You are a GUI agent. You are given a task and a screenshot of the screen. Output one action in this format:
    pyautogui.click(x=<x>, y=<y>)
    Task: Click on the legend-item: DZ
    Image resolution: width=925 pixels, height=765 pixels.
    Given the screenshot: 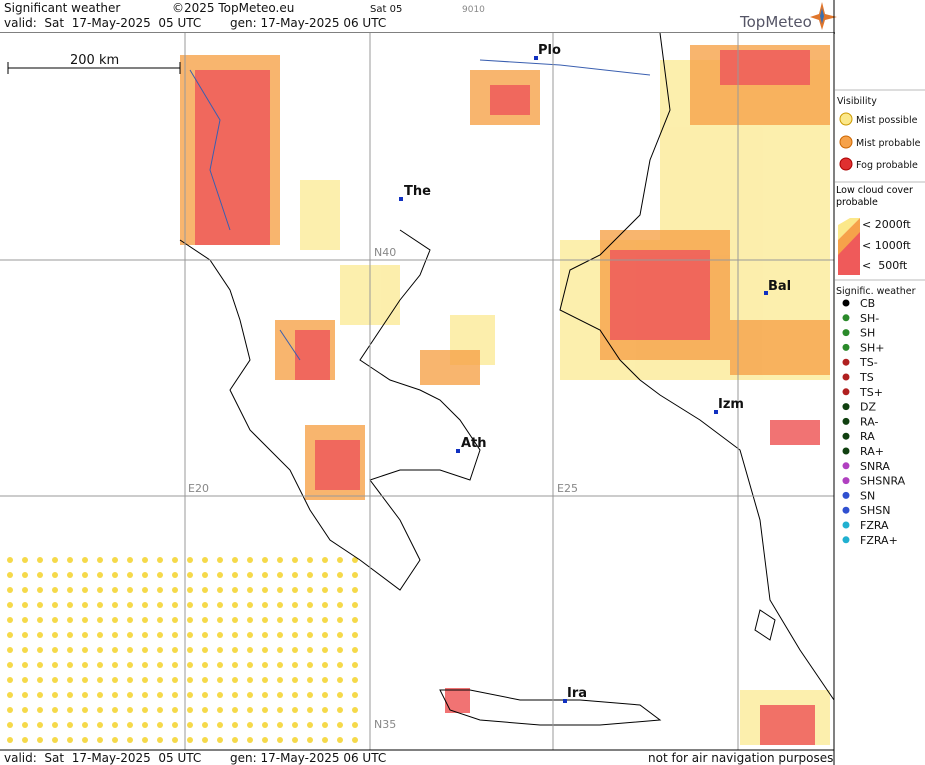 What is the action you would take?
    pyautogui.click(x=868, y=407)
    